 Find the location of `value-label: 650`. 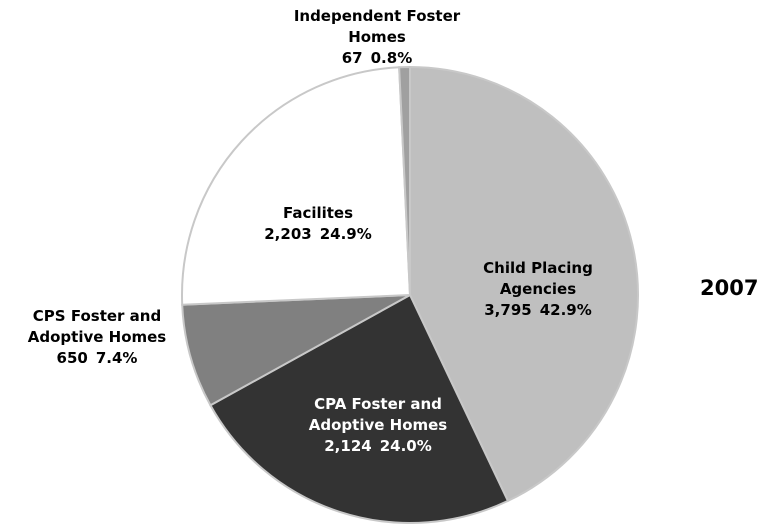

value-label: 650 is located at coordinates (72, 358).